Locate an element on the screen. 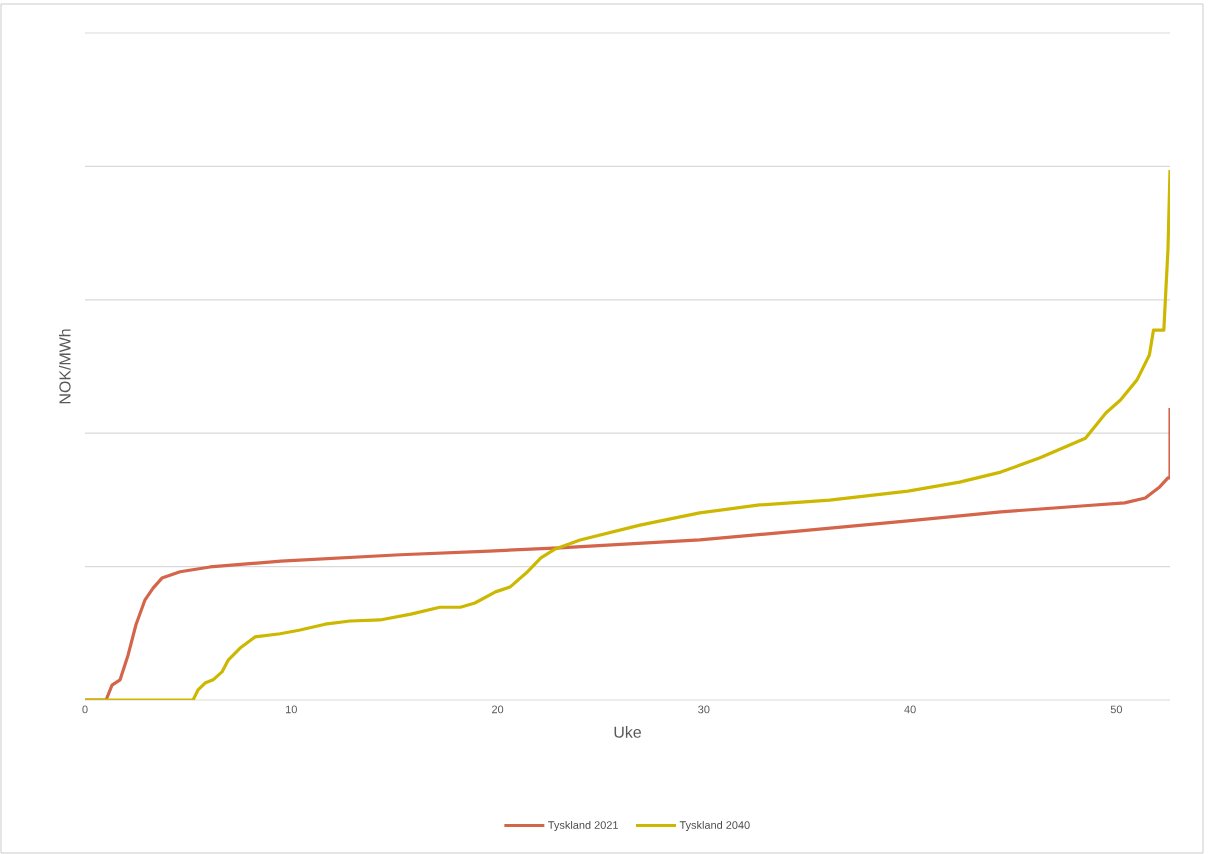  x-tick-label: 20 is located at coordinates (498, 709).